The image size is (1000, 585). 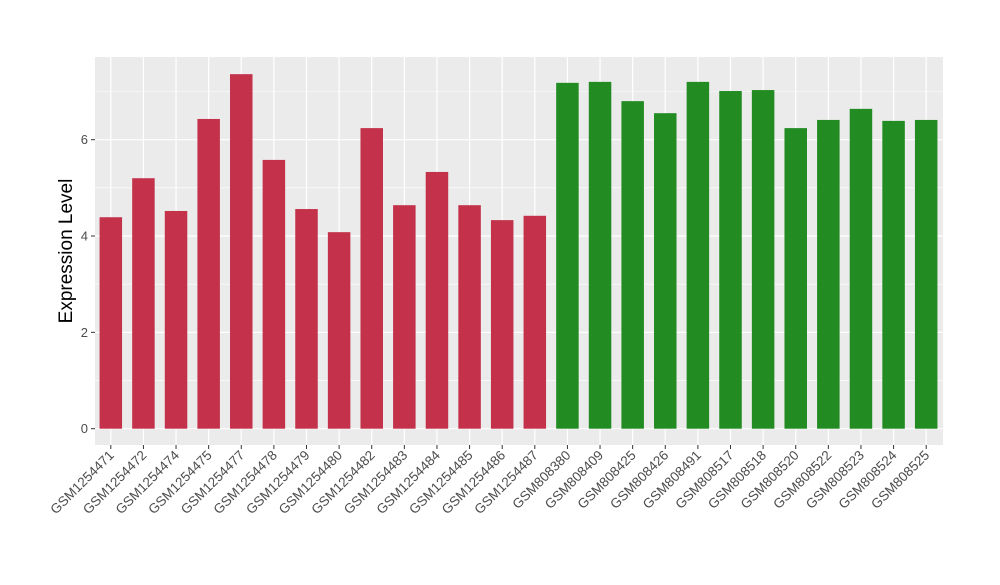 What do you see at coordinates (795, 278) in the screenshot?
I see `bar-GSM808520` at bounding box center [795, 278].